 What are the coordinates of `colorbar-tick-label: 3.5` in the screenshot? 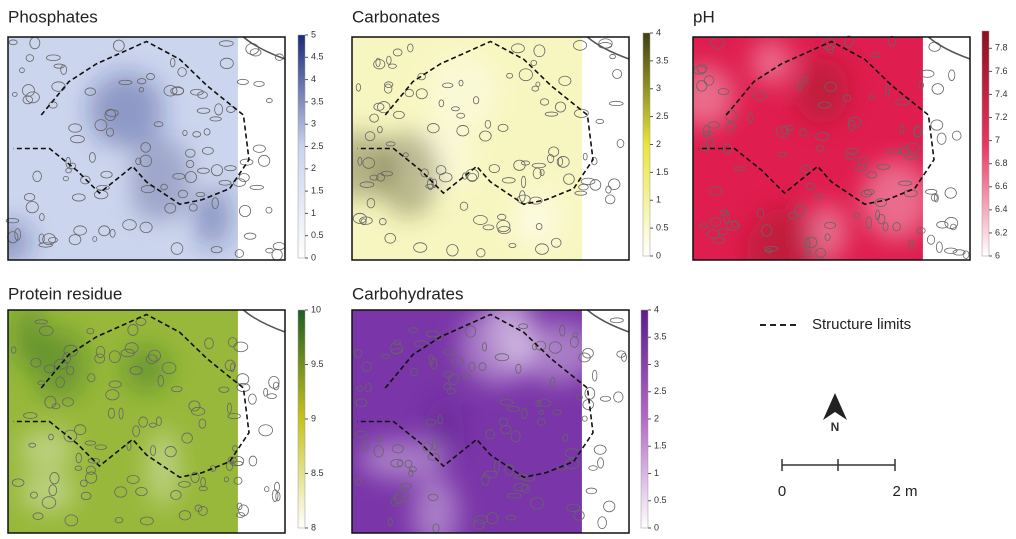 It's located at (660, 337).